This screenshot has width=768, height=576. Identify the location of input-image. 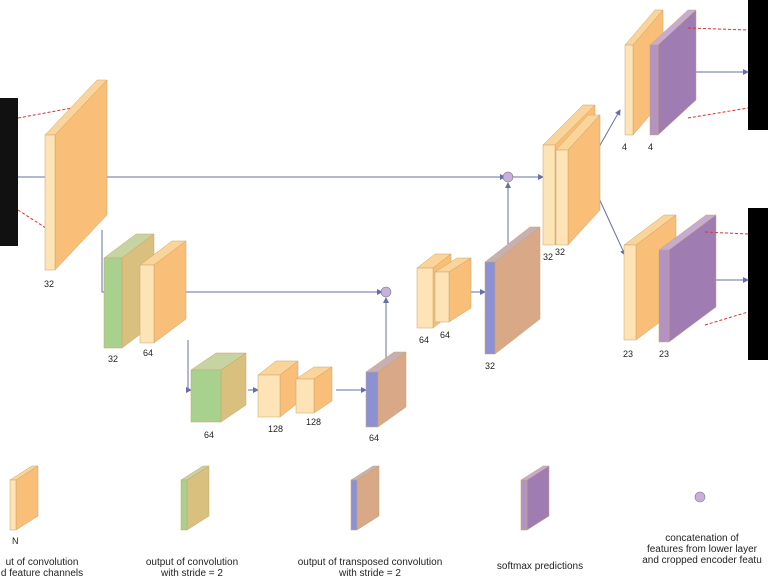
(9, 172).